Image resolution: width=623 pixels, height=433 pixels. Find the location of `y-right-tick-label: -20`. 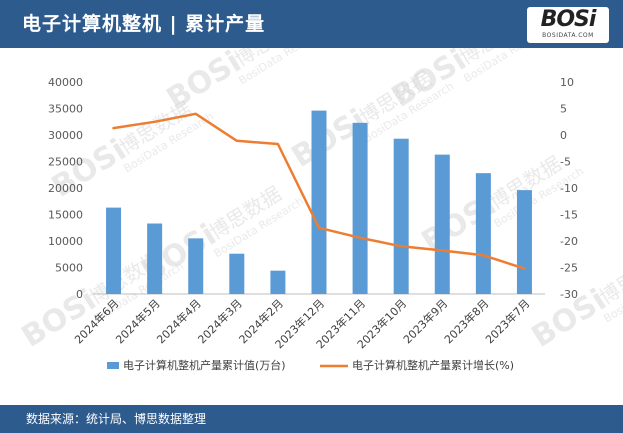

y-right-tick-label: -20 is located at coordinates (569, 241).